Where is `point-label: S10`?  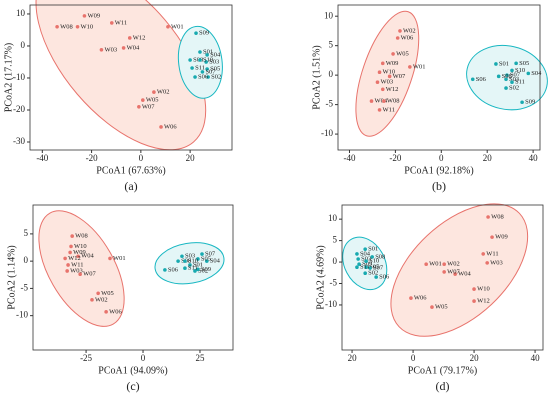 point-label: S10 is located at coordinates (374, 261).